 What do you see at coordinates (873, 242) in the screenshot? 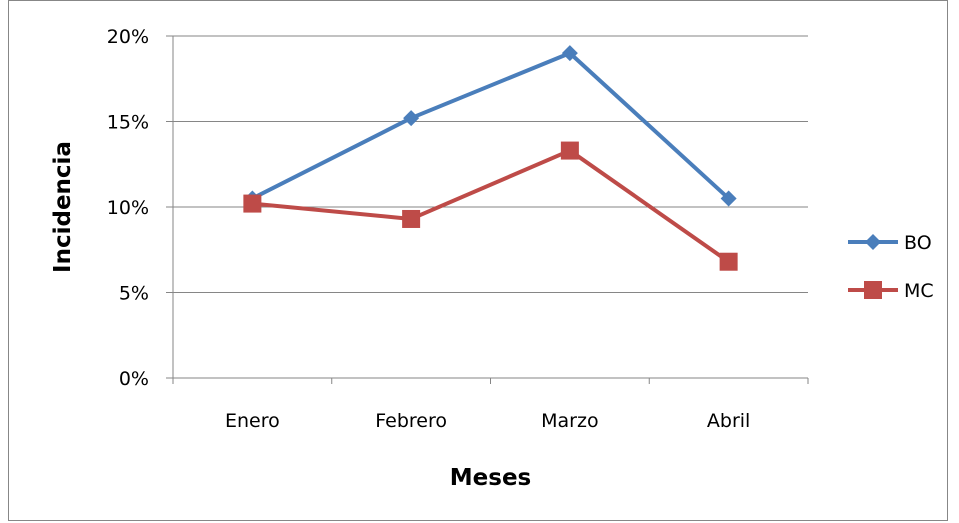
I see `legend-marker-bo` at bounding box center [873, 242].